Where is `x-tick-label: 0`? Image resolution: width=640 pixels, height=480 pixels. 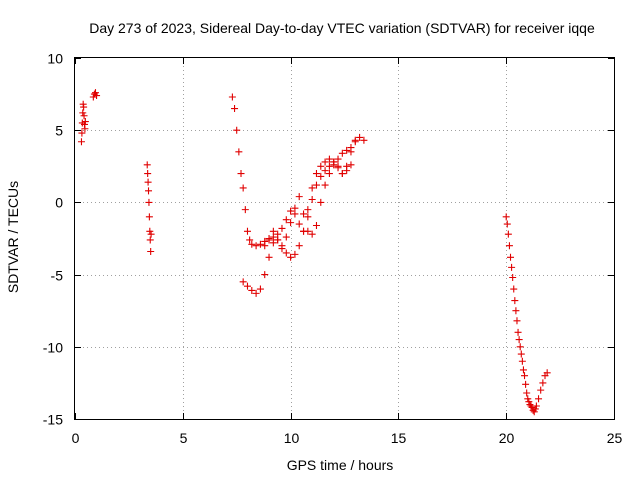
x-tick-label: 0 is located at coordinates (76, 438).